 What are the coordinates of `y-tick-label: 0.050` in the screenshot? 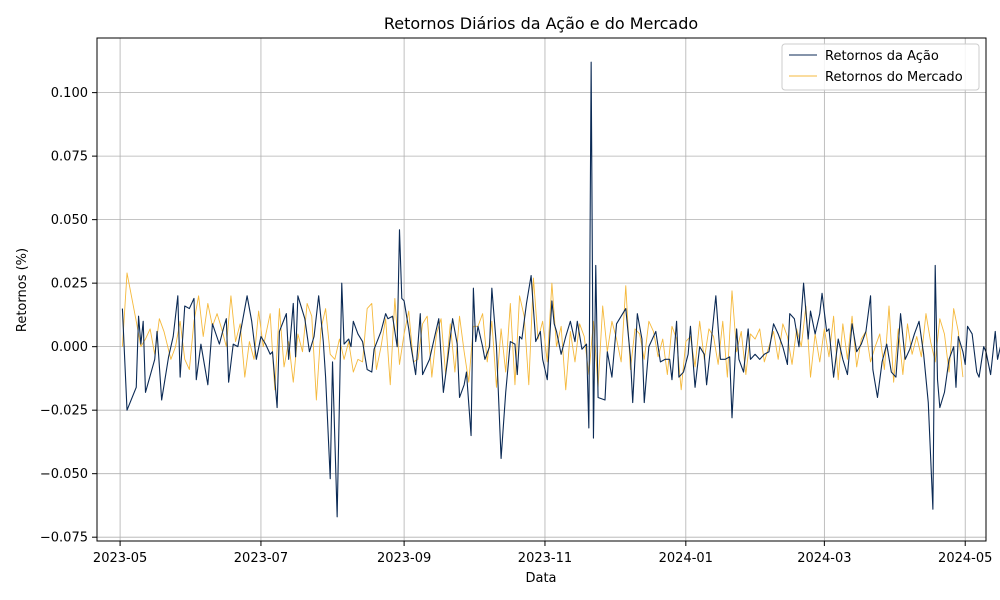 It's located at (69, 220).